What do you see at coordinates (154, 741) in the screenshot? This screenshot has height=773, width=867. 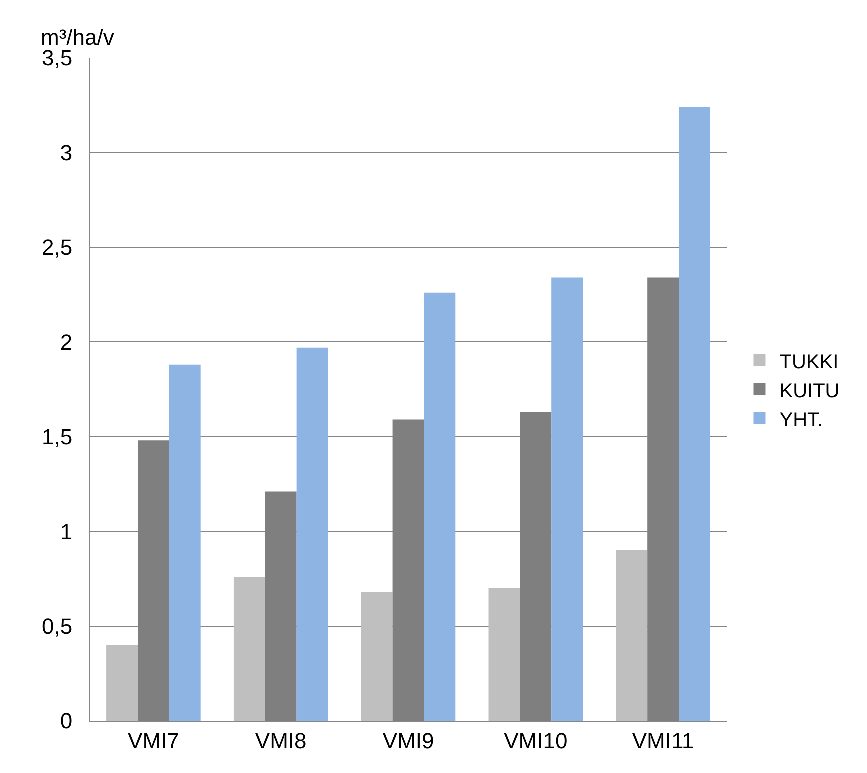 I see `x-tick-label: VMI7` at bounding box center [154, 741].